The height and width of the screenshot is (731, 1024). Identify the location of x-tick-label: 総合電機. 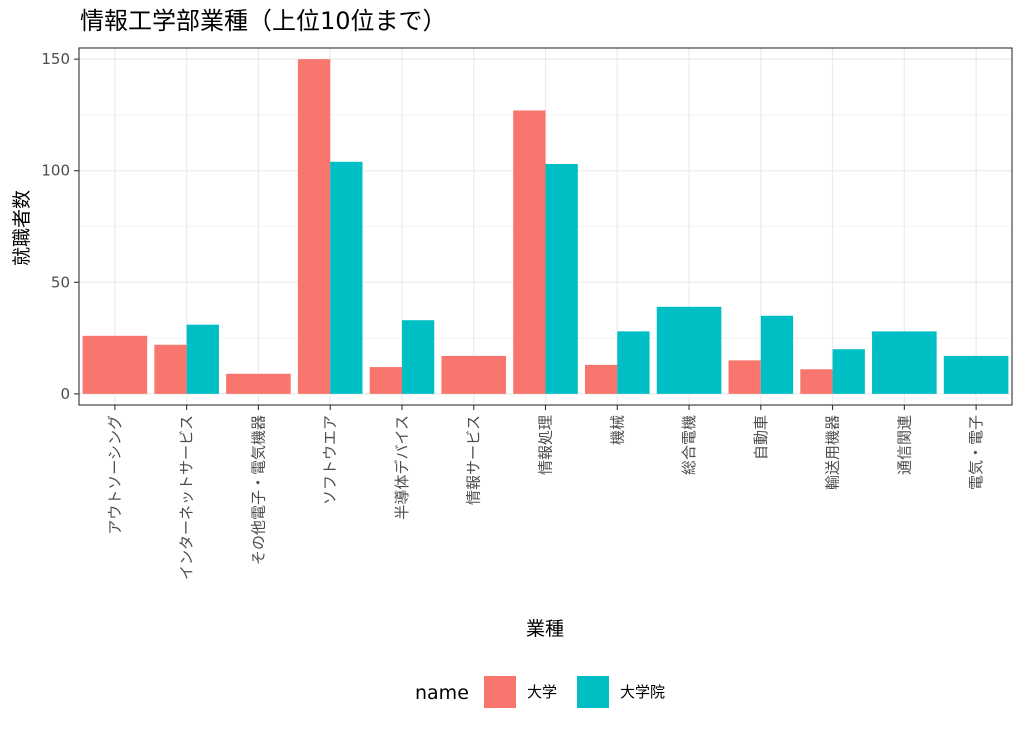
(689, 445).